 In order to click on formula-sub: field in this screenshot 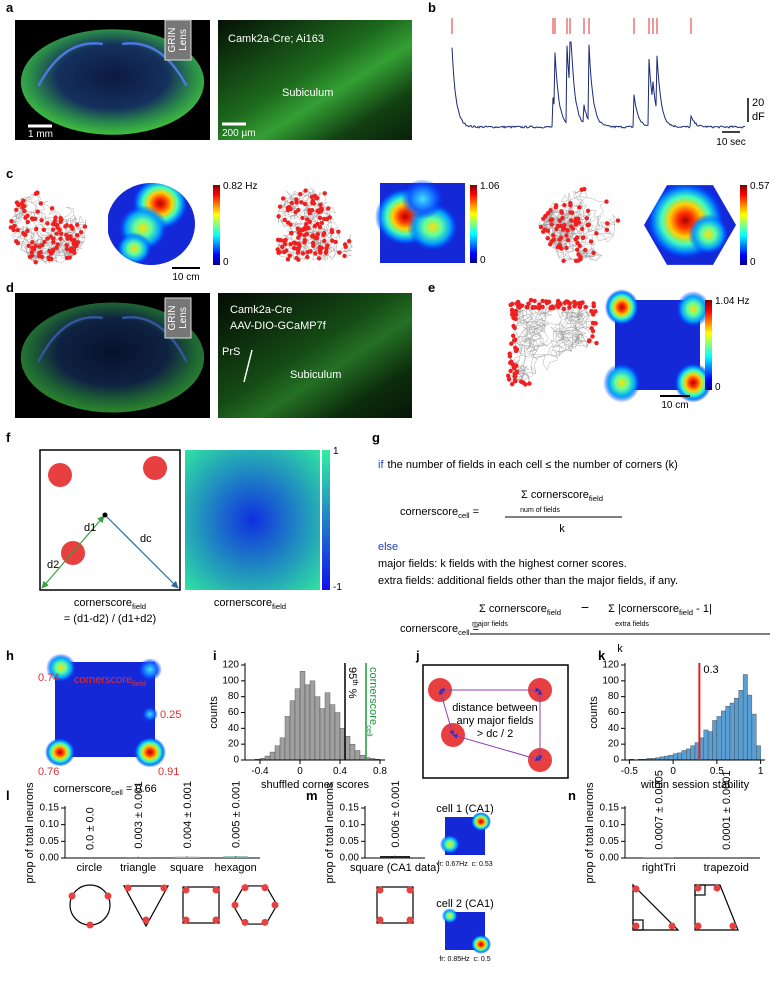, I will do `click(139, 606)`.